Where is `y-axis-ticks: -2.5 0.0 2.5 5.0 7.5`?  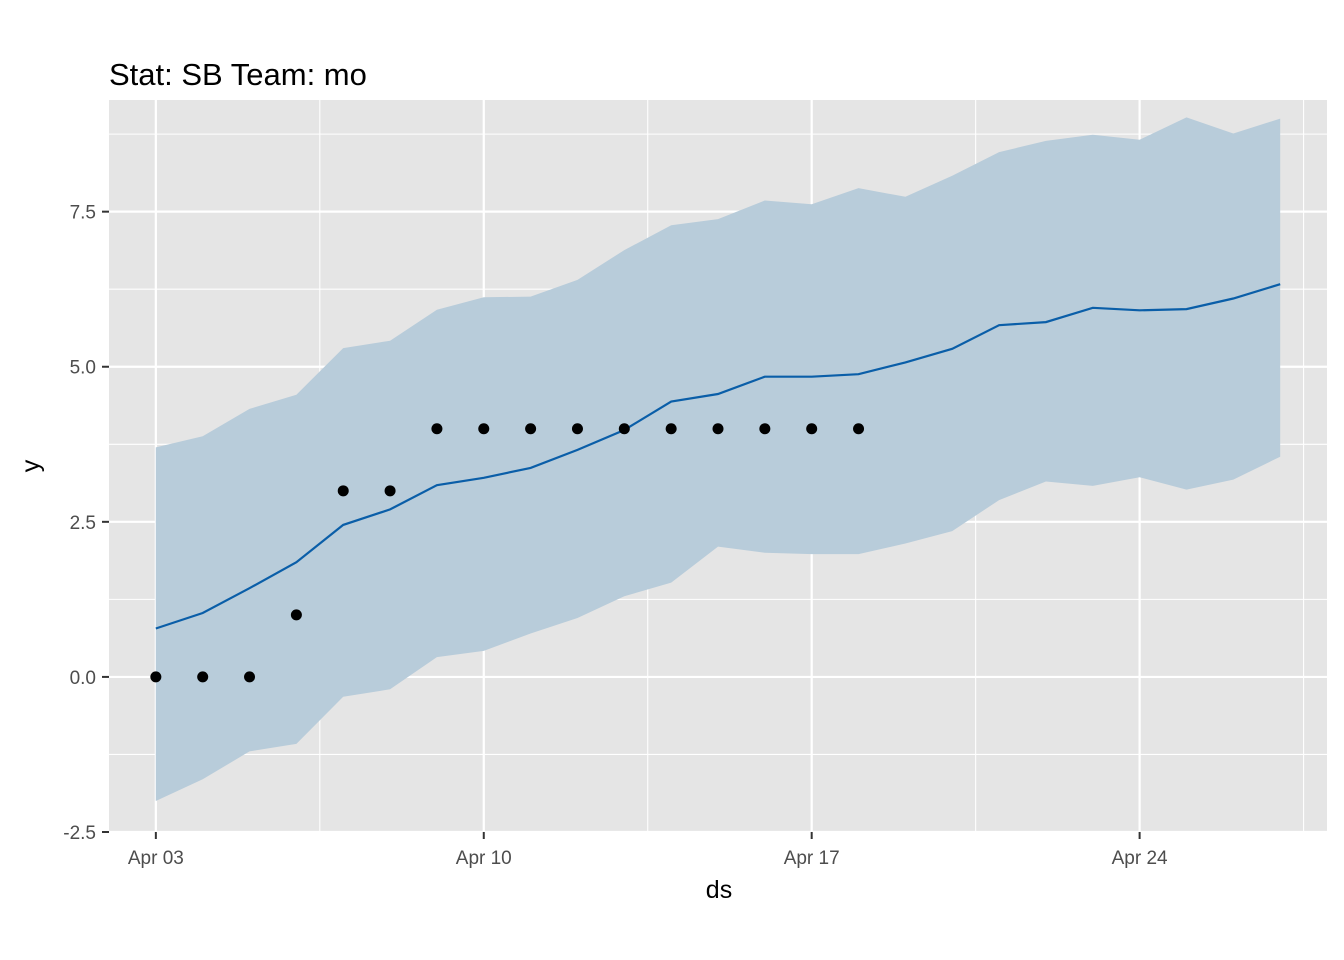
y-axis-ticks: -2.5 0.0 2.5 5.0 7.5 is located at coordinates (86, 523).